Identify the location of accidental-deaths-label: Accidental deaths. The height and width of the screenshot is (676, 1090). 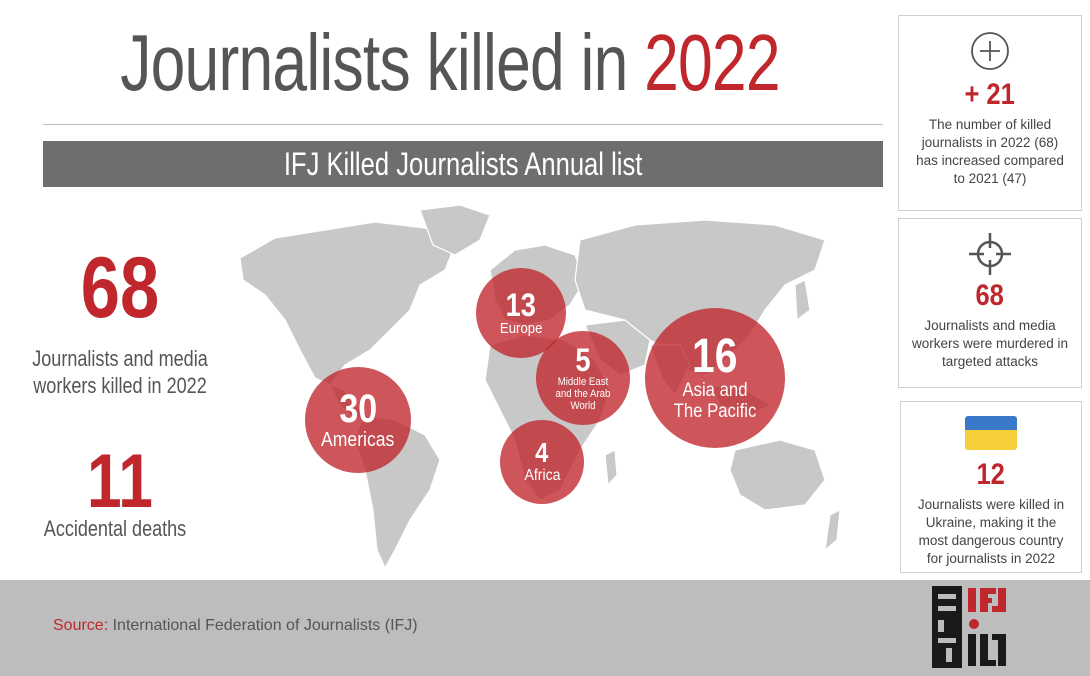
(115, 528).